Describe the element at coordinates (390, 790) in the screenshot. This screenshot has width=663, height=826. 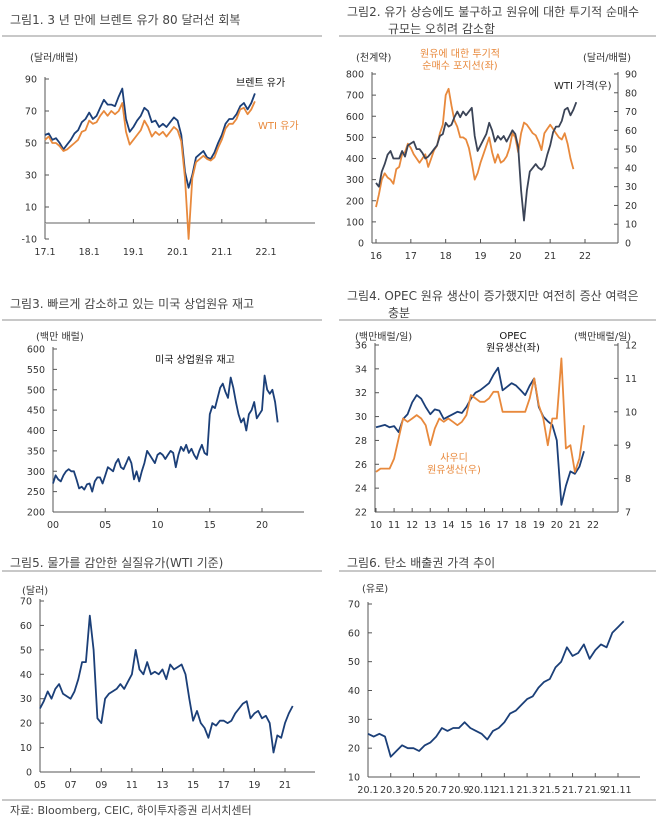
I see `chart6-x-tick-label: 20.3` at that location.